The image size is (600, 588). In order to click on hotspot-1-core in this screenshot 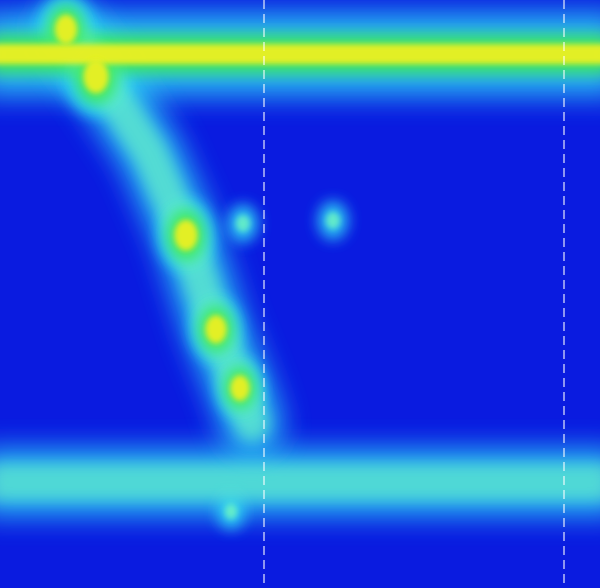, I will do `click(66, 29)`.